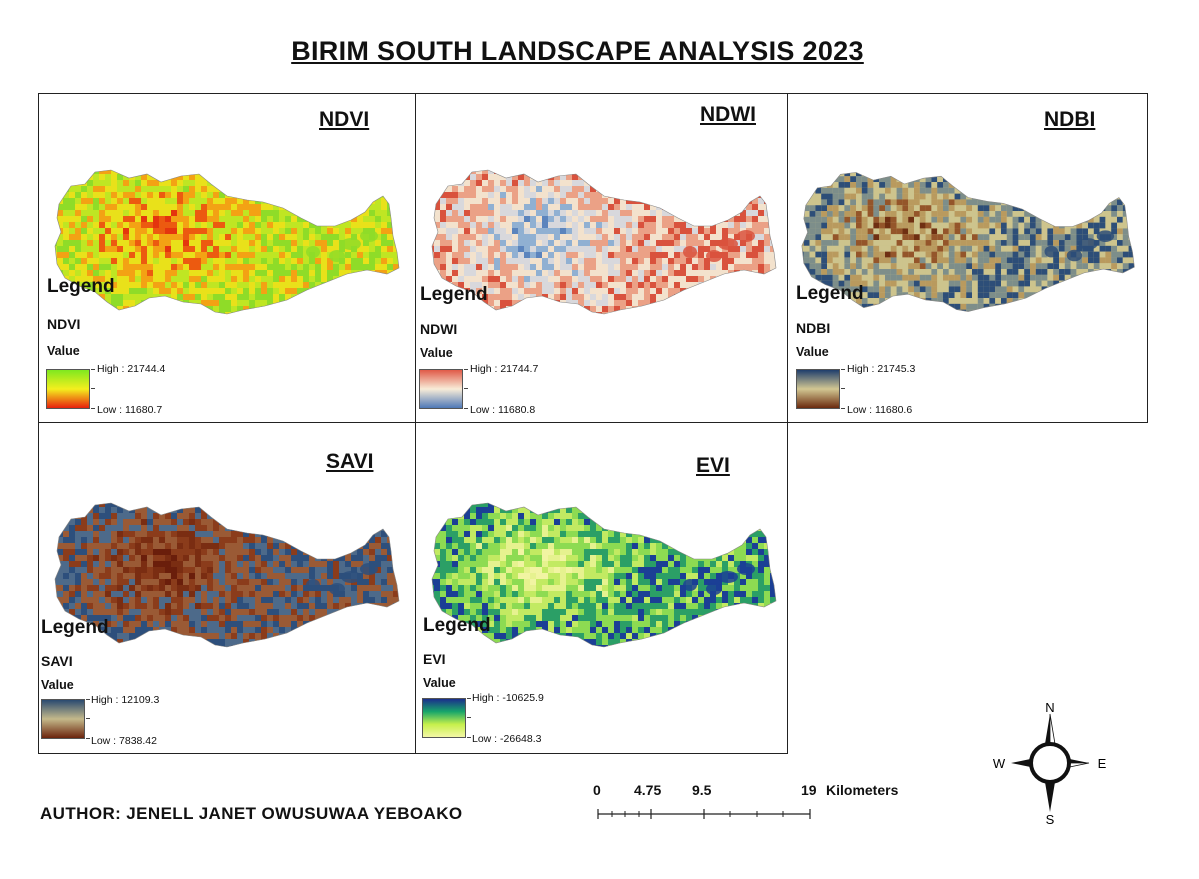  Describe the element at coordinates (81, 286) in the screenshot. I see `ndvi-legend-heading: Legend` at that location.